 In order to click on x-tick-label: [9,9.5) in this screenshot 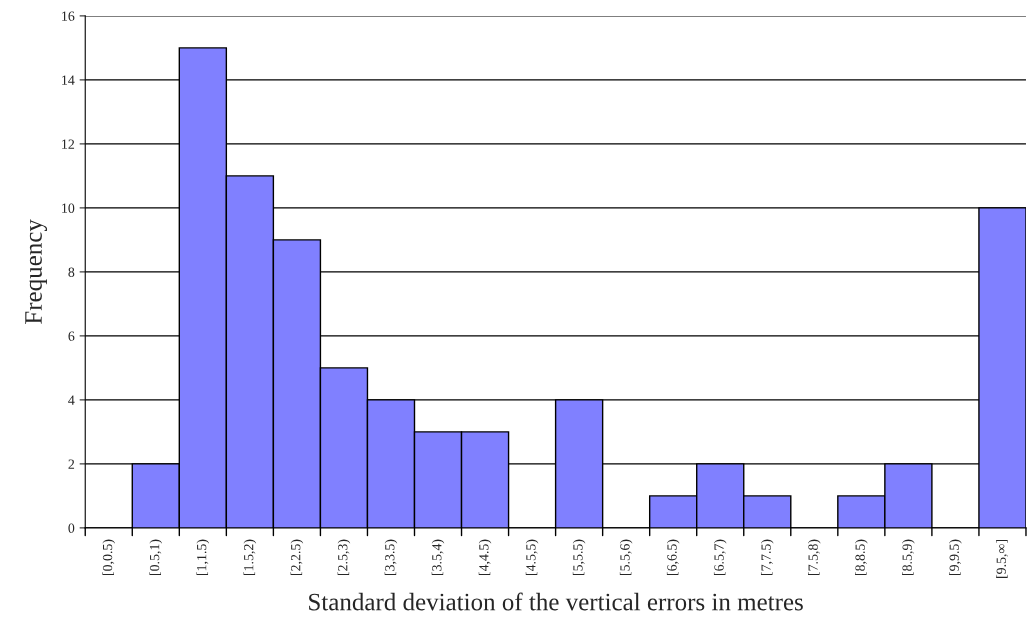, I will do `click(955, 557)`.